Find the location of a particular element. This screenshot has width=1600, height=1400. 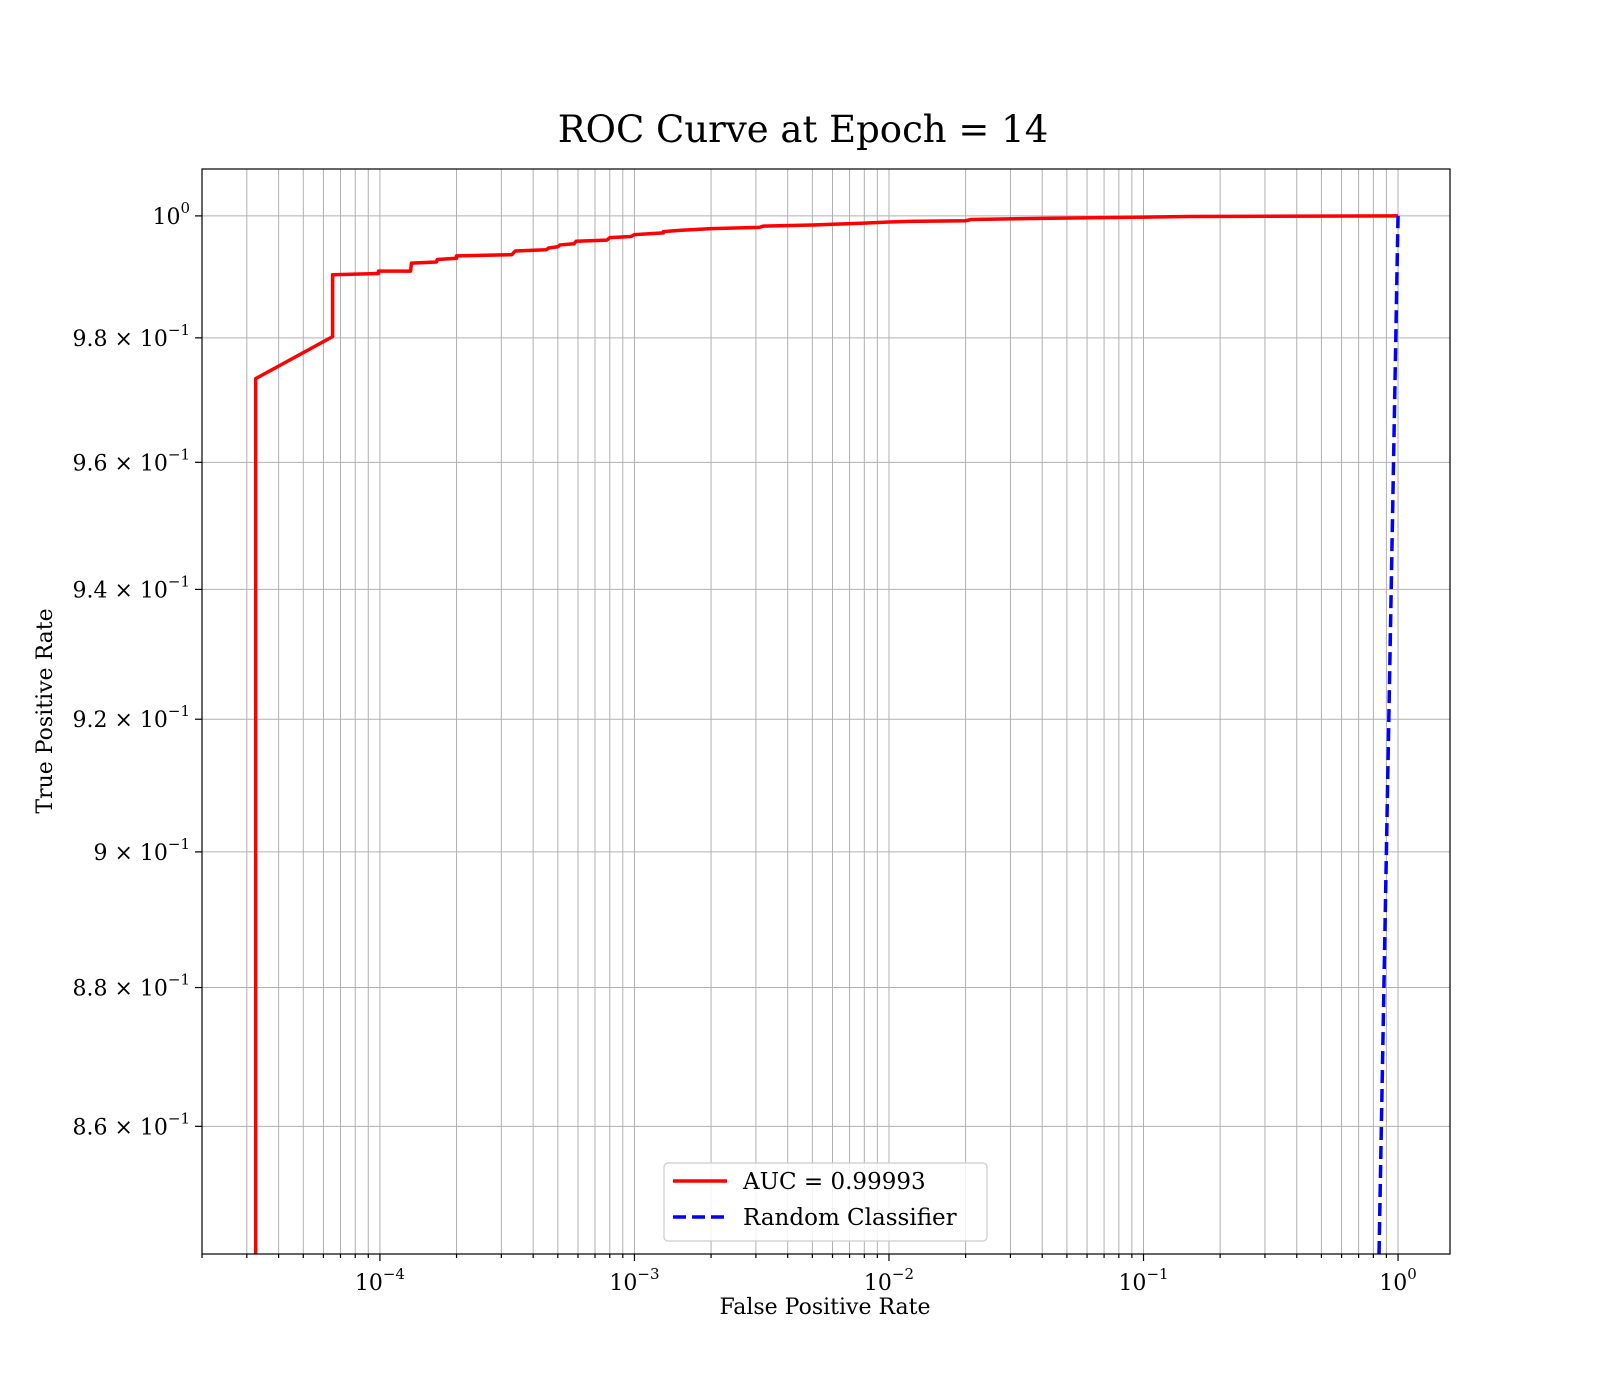

legend-label-random: Random Classifier is located at coordinates (850, 1218).